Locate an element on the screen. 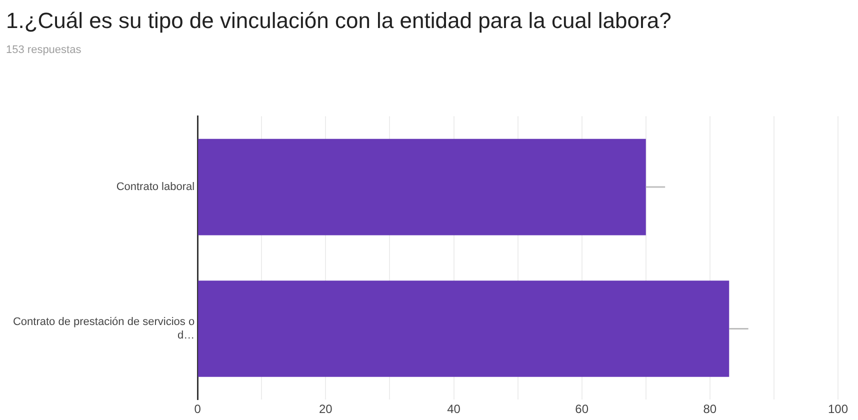 The image size is (858, 420). x-tick-label: 40 is located at coordinates (454, 409).